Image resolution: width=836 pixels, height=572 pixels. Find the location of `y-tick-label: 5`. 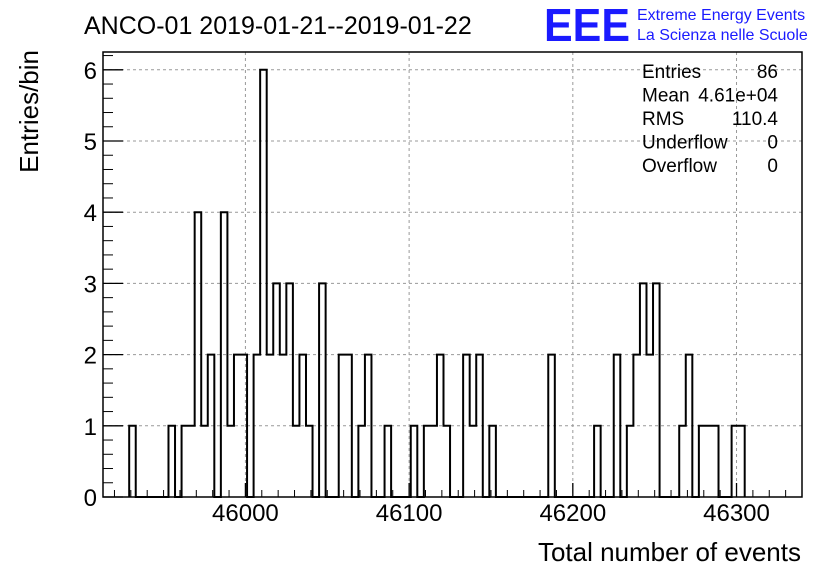

y-tick-label: 5 is located at coordinates (90, 142).